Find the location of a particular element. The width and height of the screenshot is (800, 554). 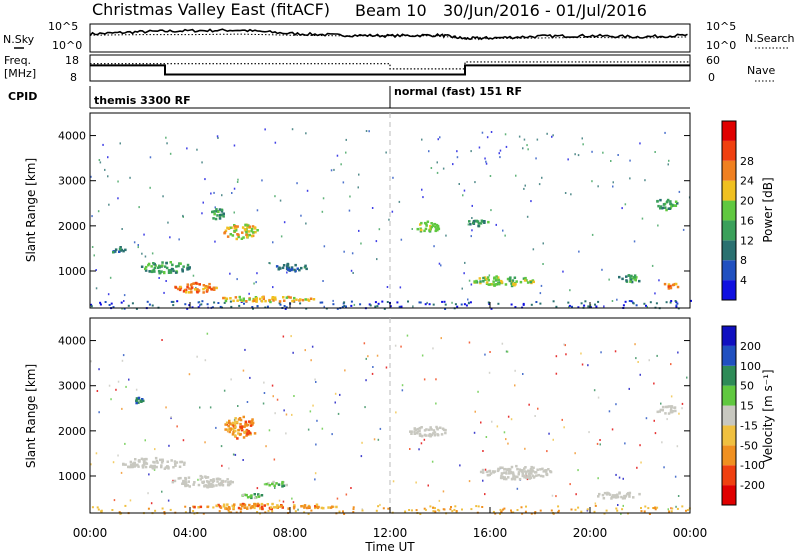

ytick-label: 4000 is located at coordinates (72, 136).